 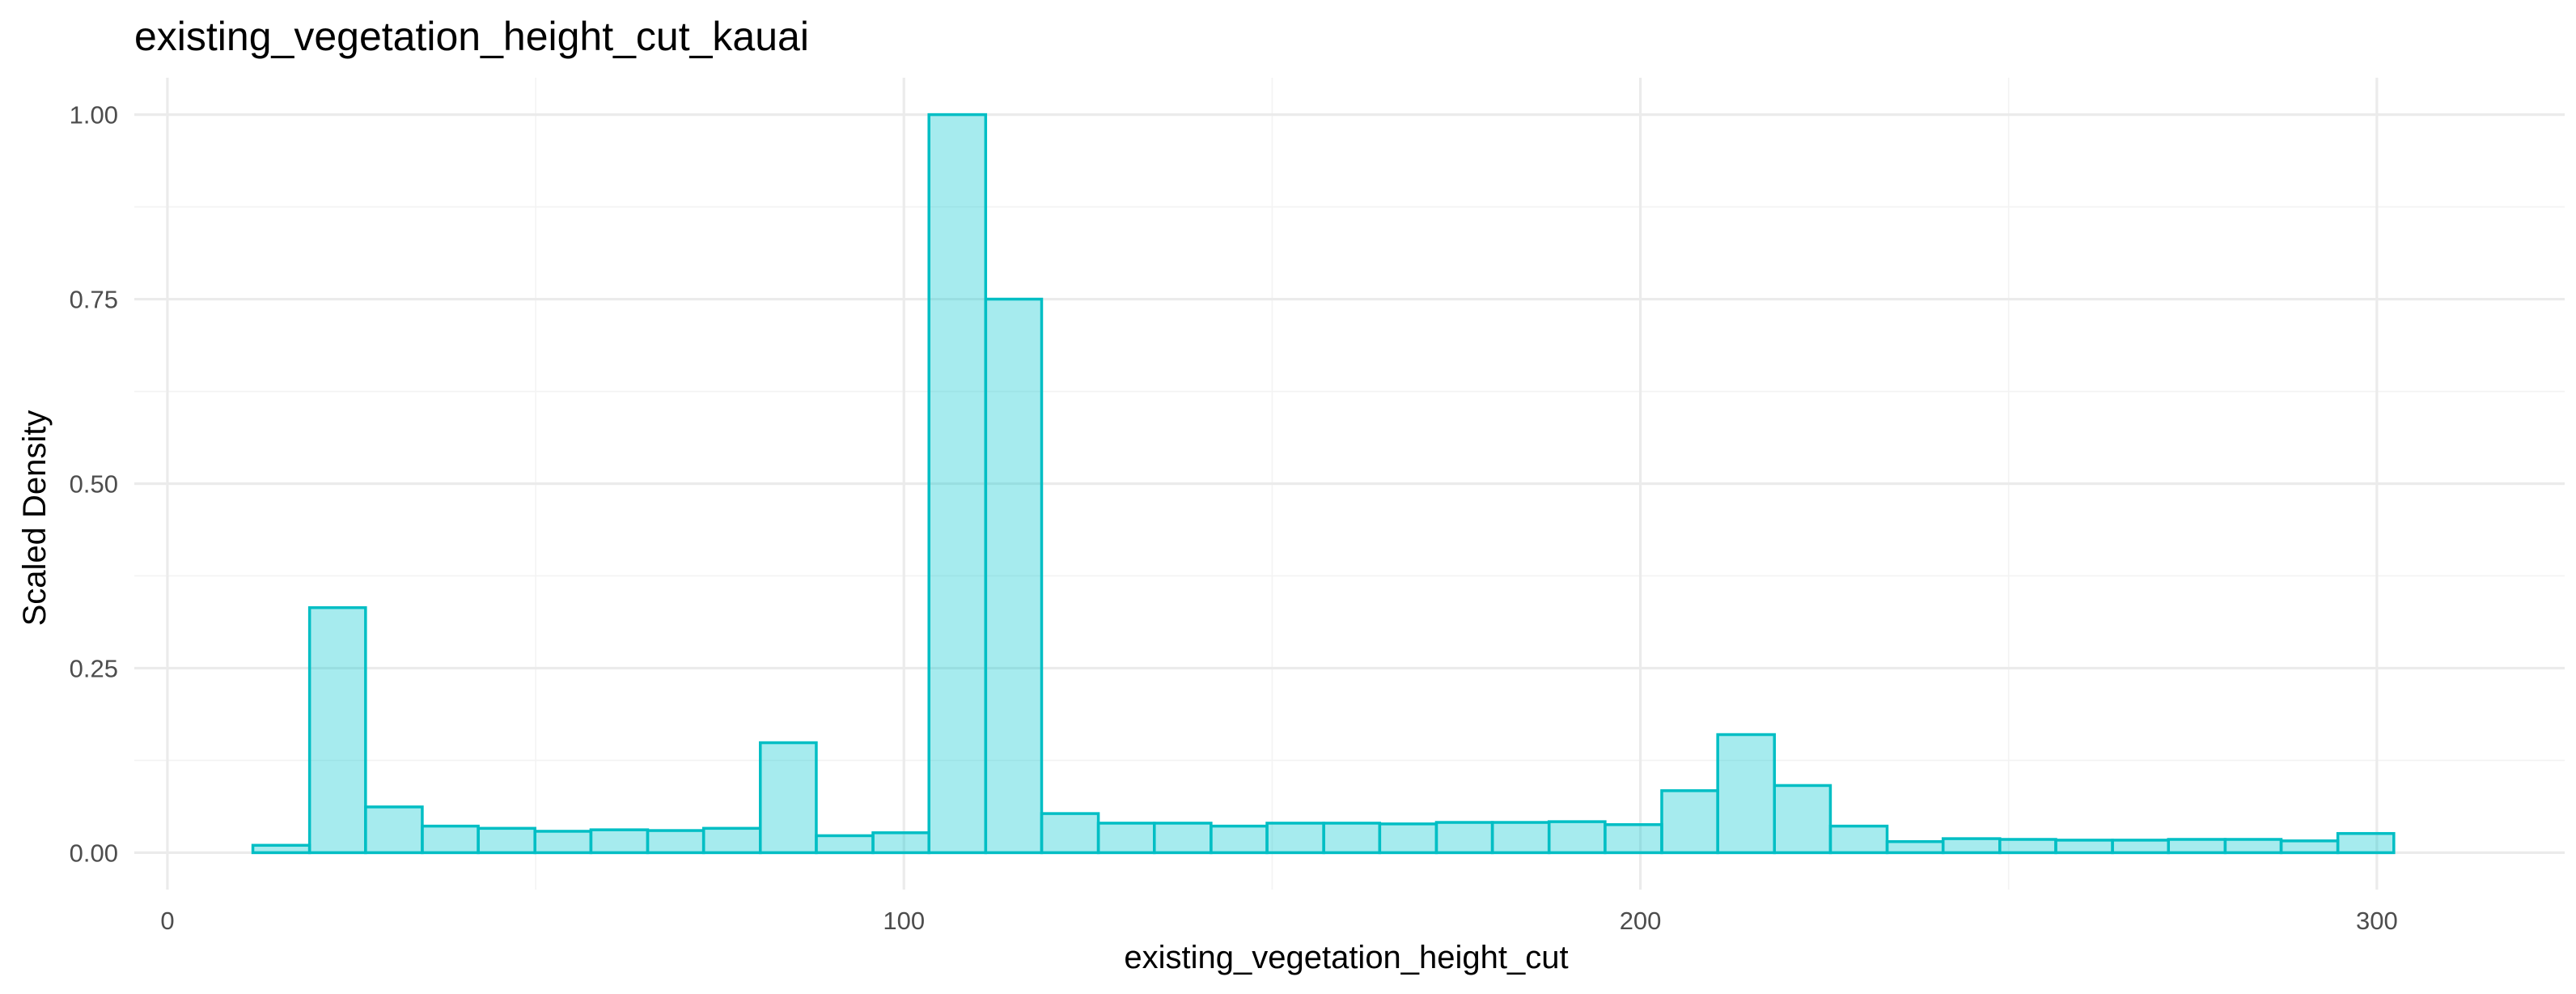 What do you see at coordinates (1346, 958) in the screenshot?
I see `x-axis-title: existing_vegetation_height_cut` at bounding box center [1346, 958].